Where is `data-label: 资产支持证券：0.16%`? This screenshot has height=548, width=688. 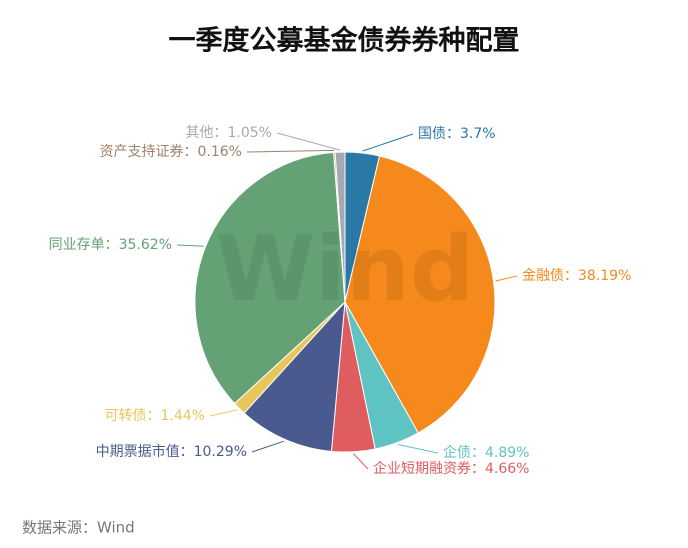 data-label: 资产支持证券：0.16% is located at coordinates (171, 152).